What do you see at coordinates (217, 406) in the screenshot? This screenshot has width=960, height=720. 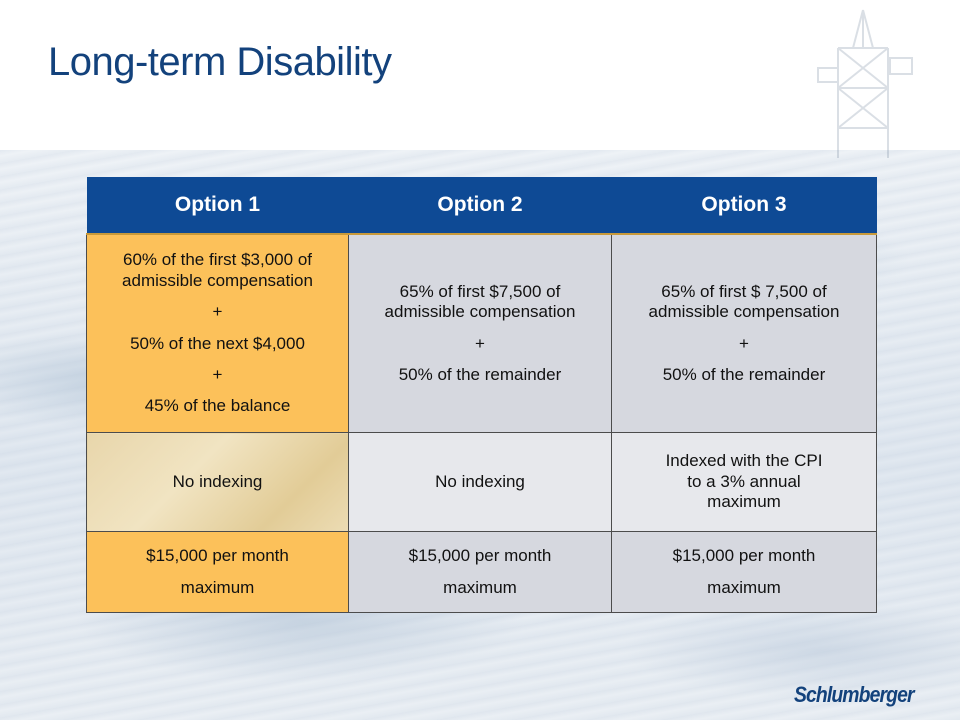 I see `cell-line: 45% of the balance` at bounding box center [217, 406].